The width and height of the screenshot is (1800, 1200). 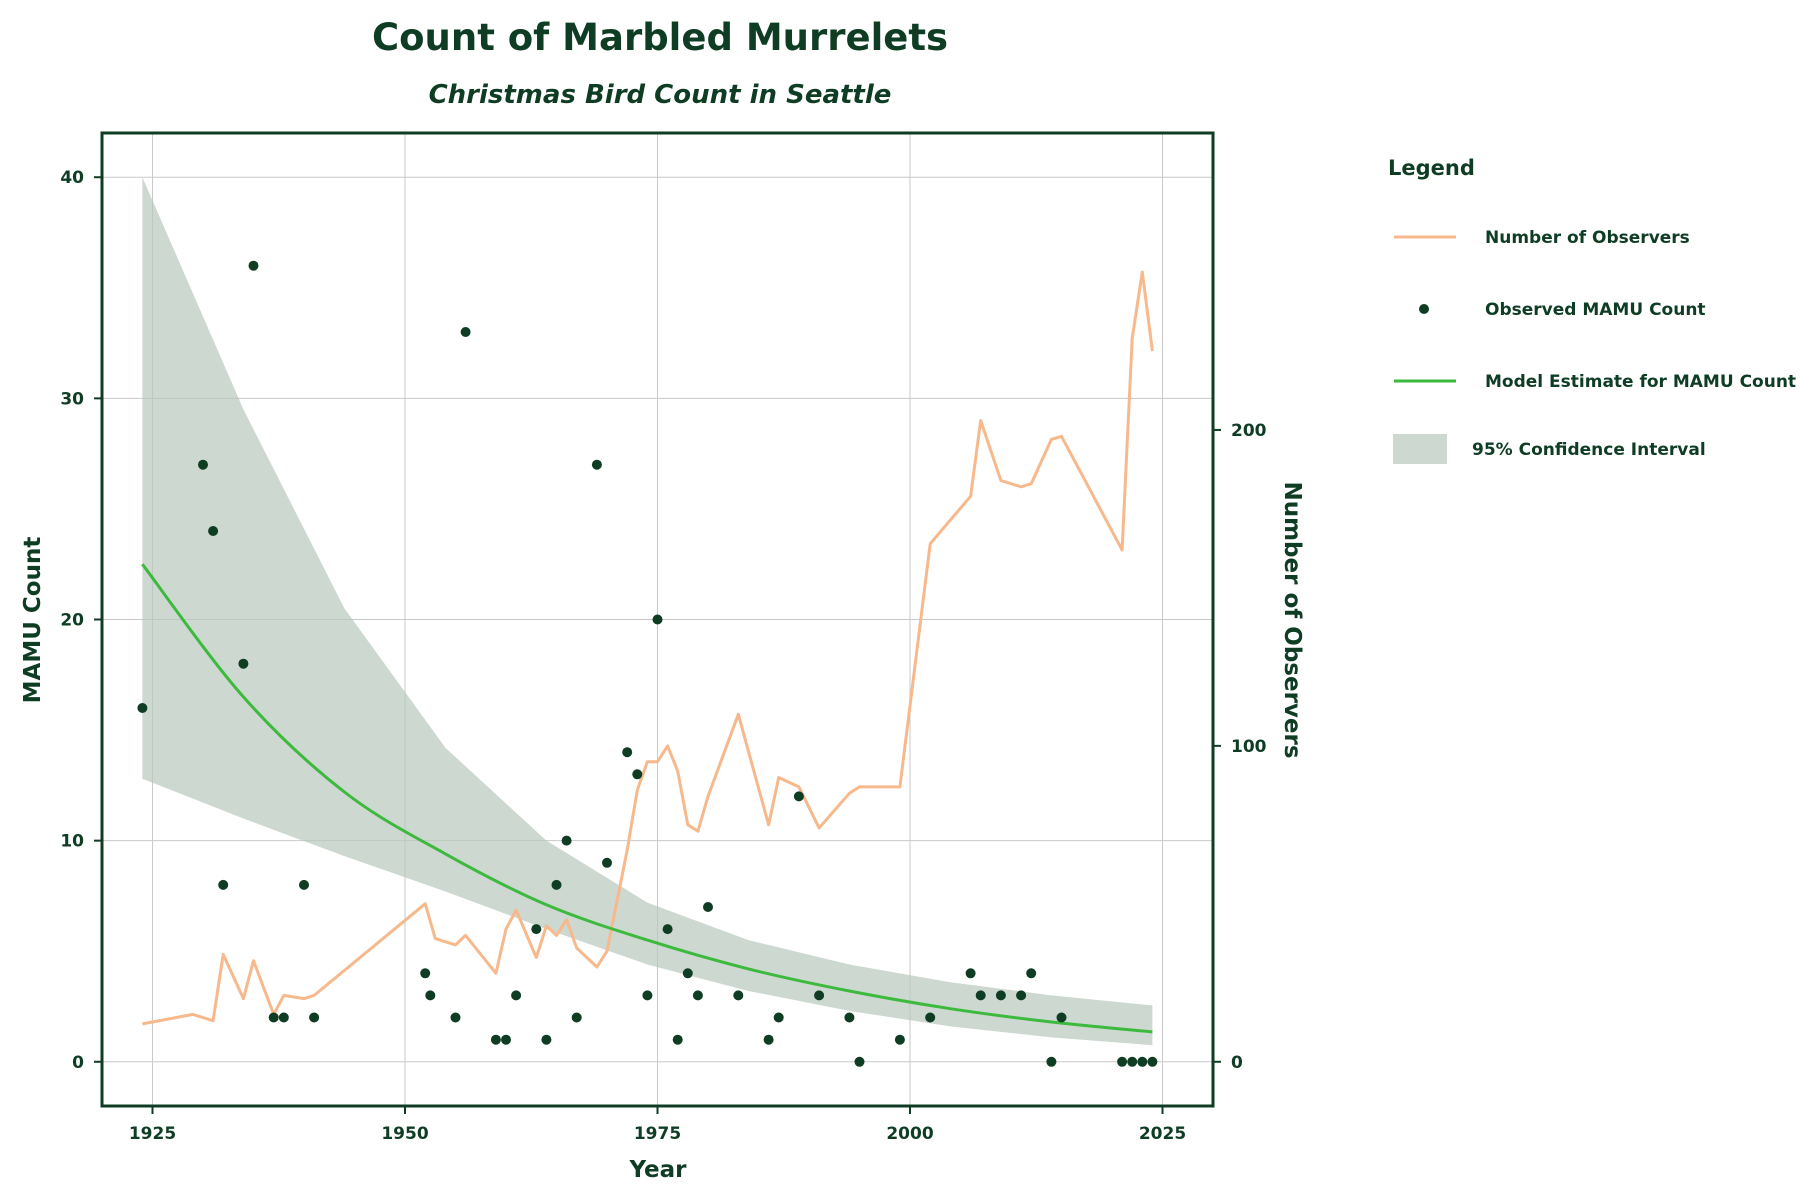 What do you see at coordinates (1237, 1063) in the screenshot?
I see `y2-tick-label: 0` at bounding box center [1237, 1063].